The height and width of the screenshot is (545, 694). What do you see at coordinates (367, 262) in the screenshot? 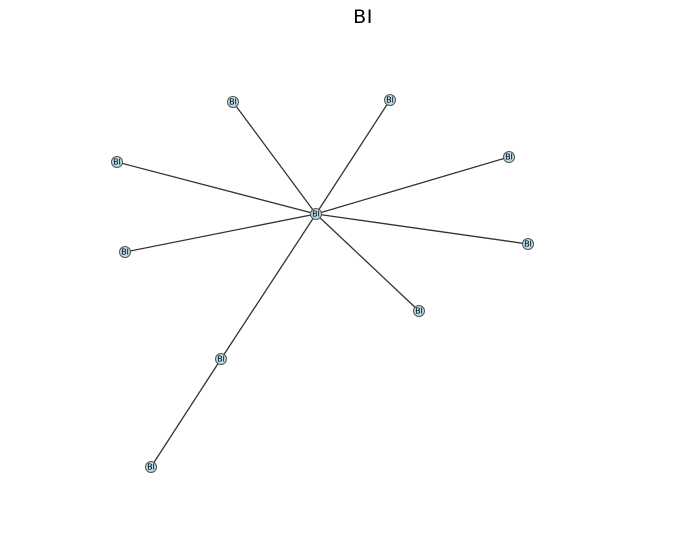
I see `edge-hub-n7` at bounding box center [367, 262].